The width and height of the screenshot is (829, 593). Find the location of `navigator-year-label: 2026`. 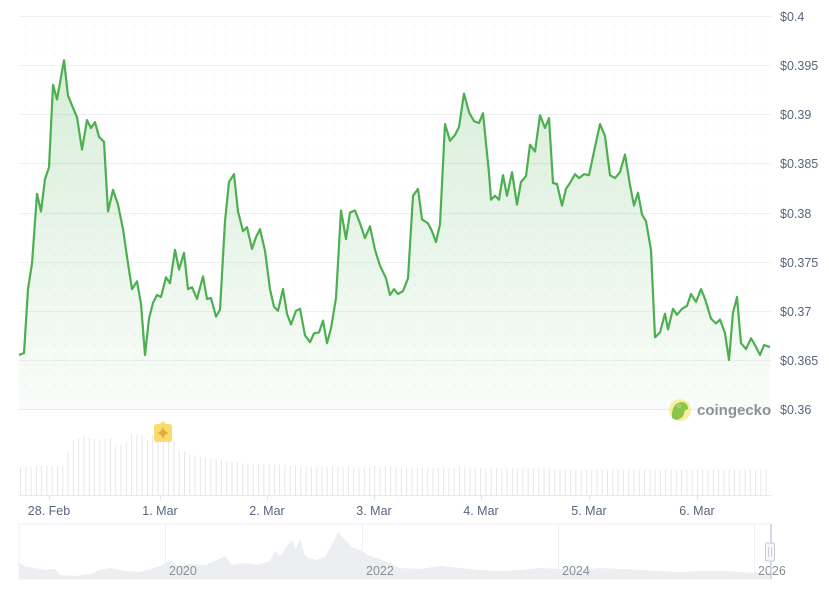

navigator-year-label: 2026 is located at coordinates (772, 571).